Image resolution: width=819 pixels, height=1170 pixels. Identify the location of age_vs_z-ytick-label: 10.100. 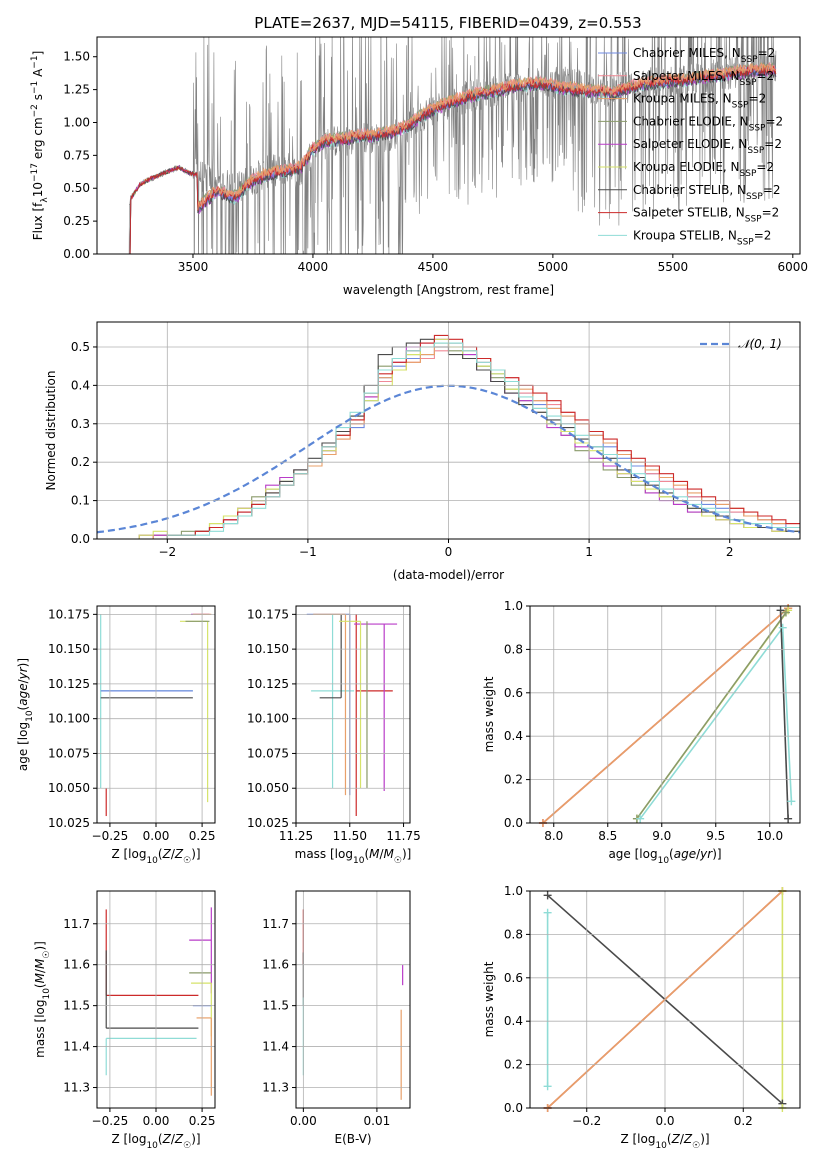
(69, 719).